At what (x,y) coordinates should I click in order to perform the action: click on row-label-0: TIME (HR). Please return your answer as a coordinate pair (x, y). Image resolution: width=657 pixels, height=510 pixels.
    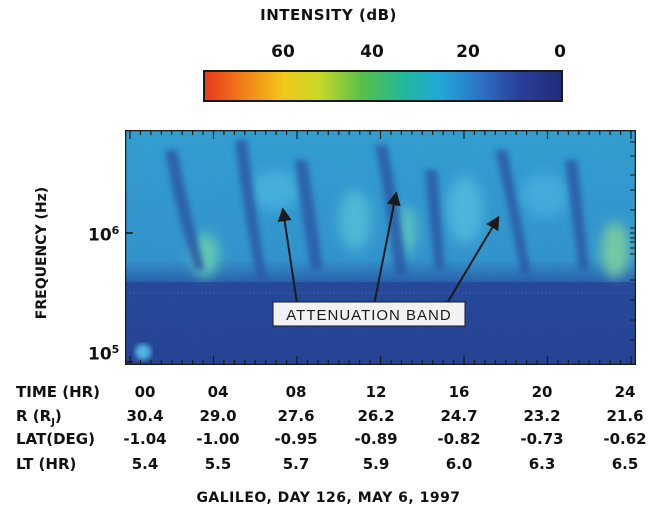
    Looking at the image, I should click on (58, 392).